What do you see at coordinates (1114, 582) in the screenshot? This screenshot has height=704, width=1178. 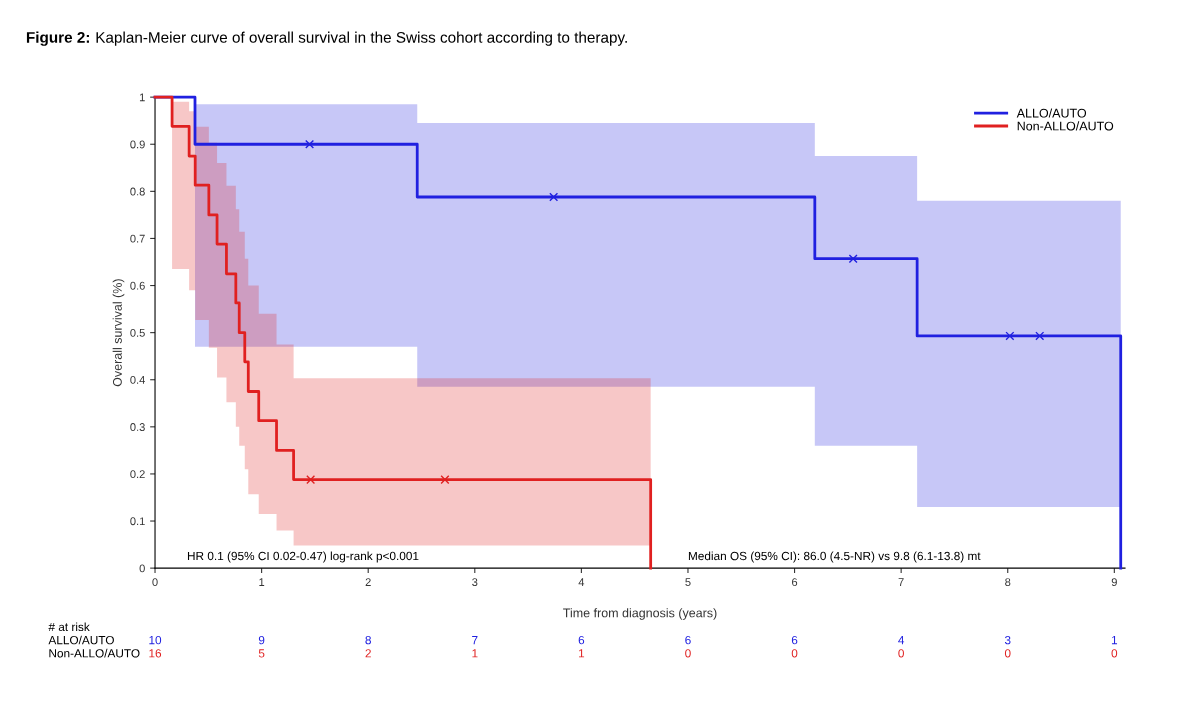 I see `x-tick-label: 9` at bounding box center [1114, 582].